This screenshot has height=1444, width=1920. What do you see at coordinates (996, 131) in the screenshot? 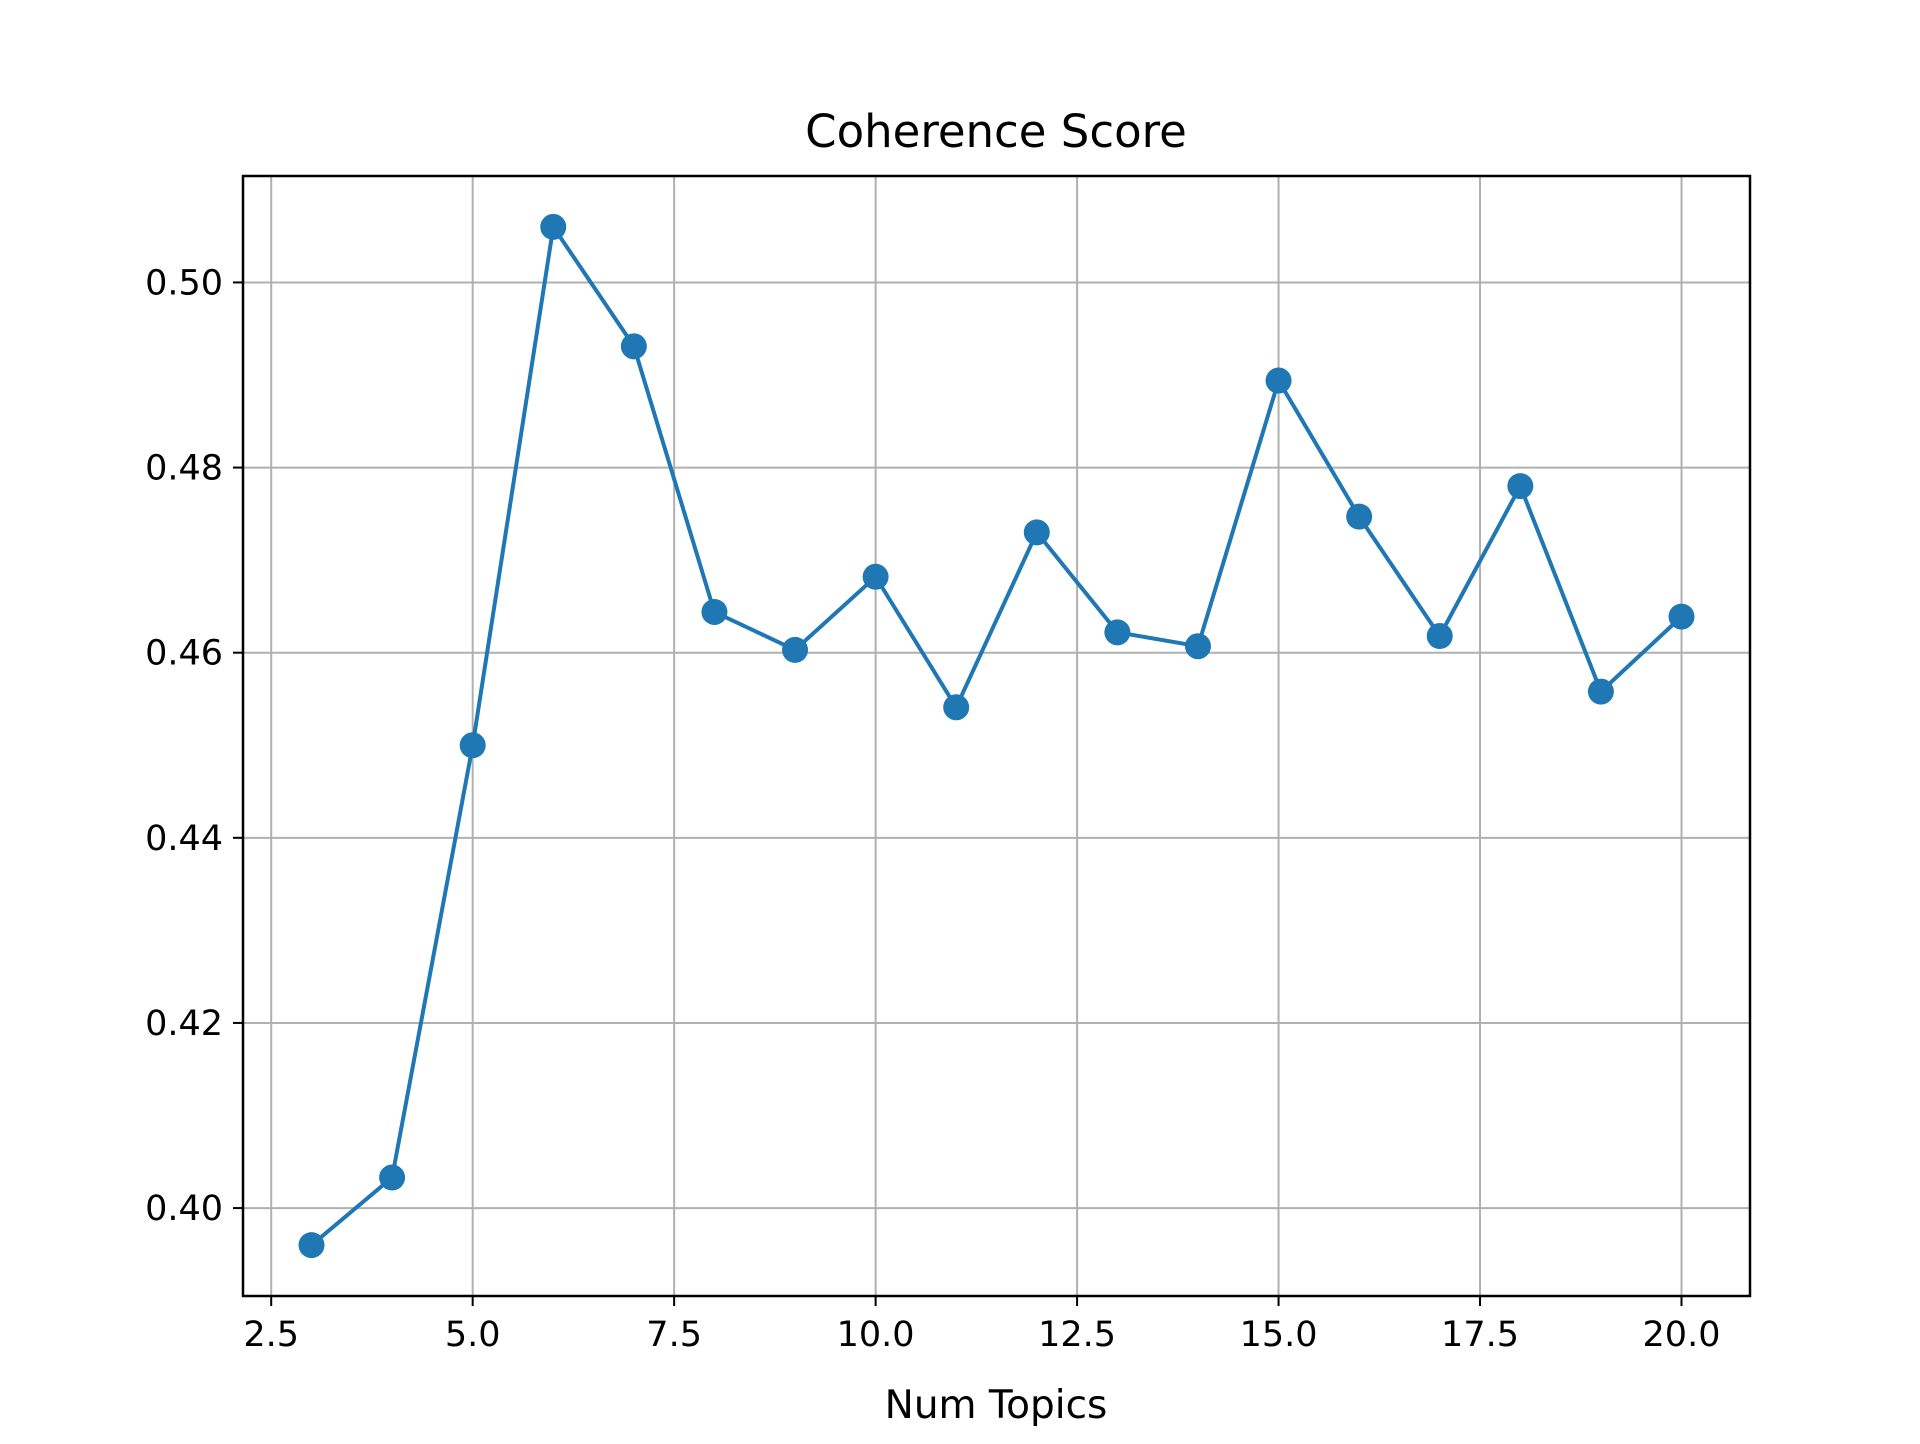
I see `chart-title: Coherence Score` at bounding box center [996, 131].